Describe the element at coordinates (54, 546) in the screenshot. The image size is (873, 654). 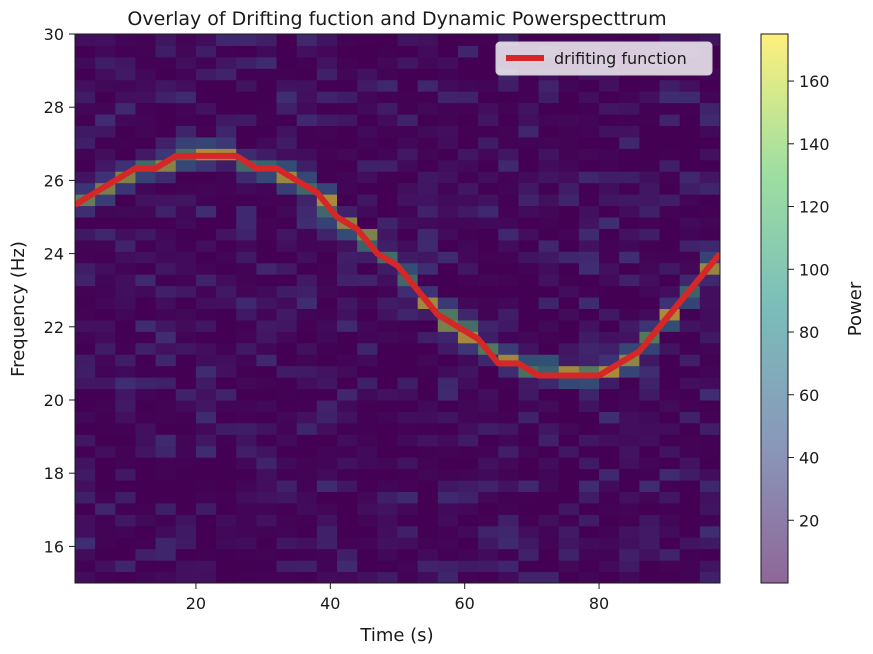
I see `y-tick-label: 16` at that location.